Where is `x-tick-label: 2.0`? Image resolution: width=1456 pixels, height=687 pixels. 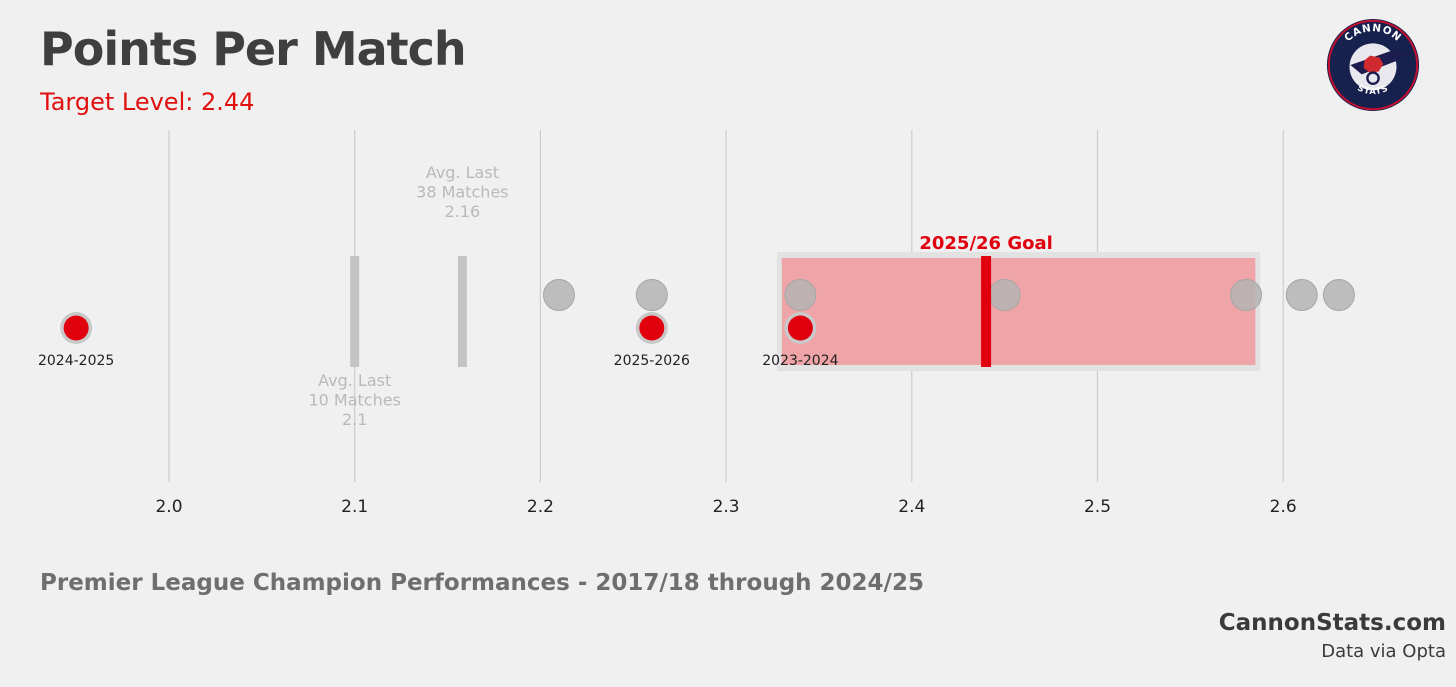 x-tick-label: 2.0 is located at coordinates (168, 507).